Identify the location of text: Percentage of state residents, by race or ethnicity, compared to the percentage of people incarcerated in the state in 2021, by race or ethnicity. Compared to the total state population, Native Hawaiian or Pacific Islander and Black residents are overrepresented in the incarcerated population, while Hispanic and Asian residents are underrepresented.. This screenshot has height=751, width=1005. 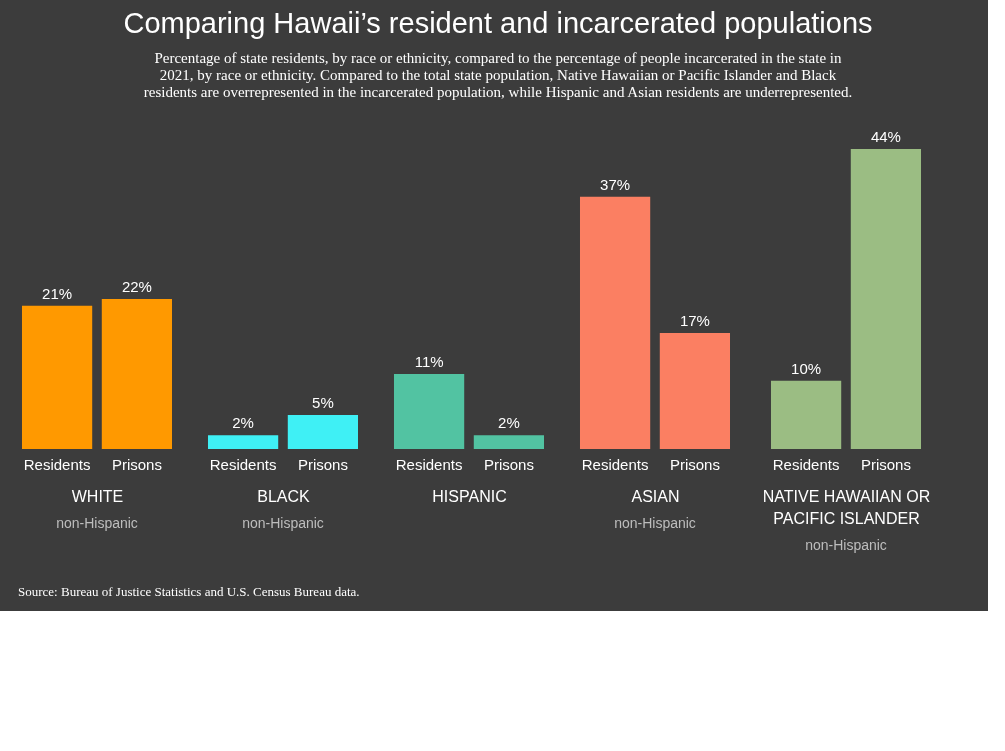
(498, 75).